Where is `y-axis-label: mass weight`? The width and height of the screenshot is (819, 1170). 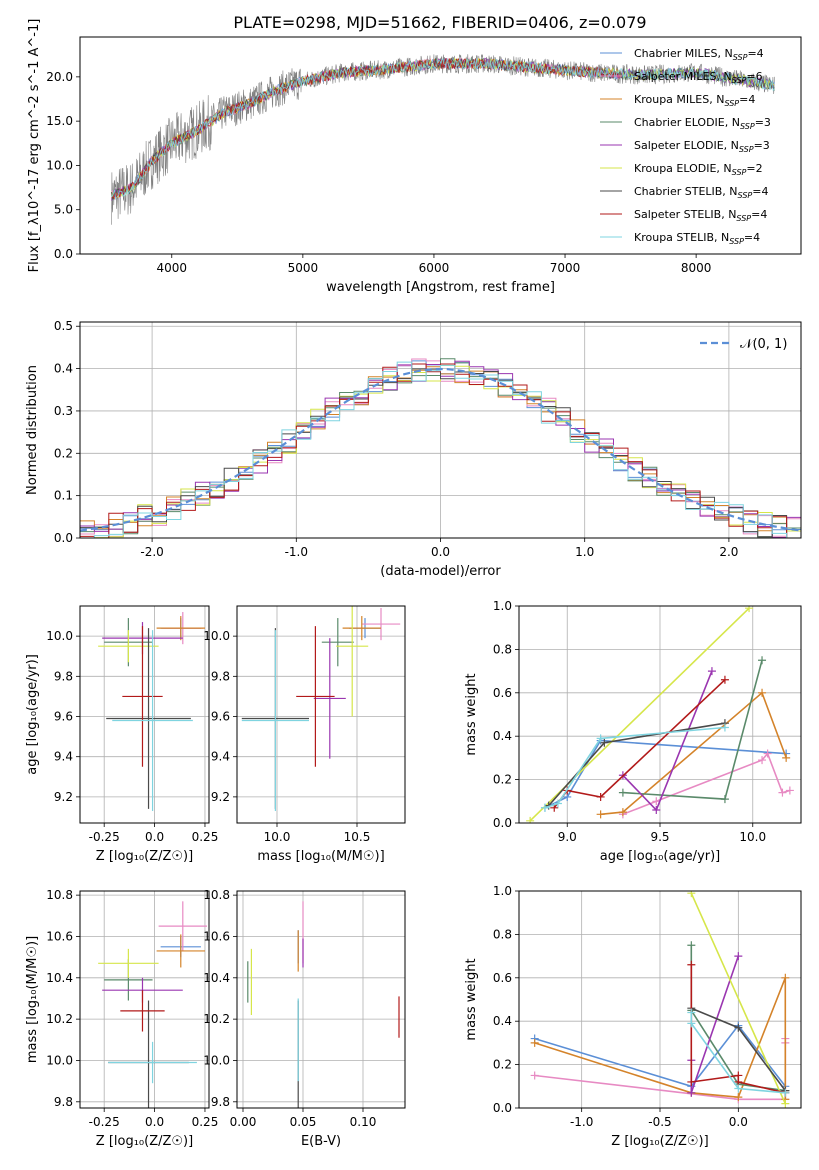 y-axis-label: mass weight is located at coordinates (471, 999).